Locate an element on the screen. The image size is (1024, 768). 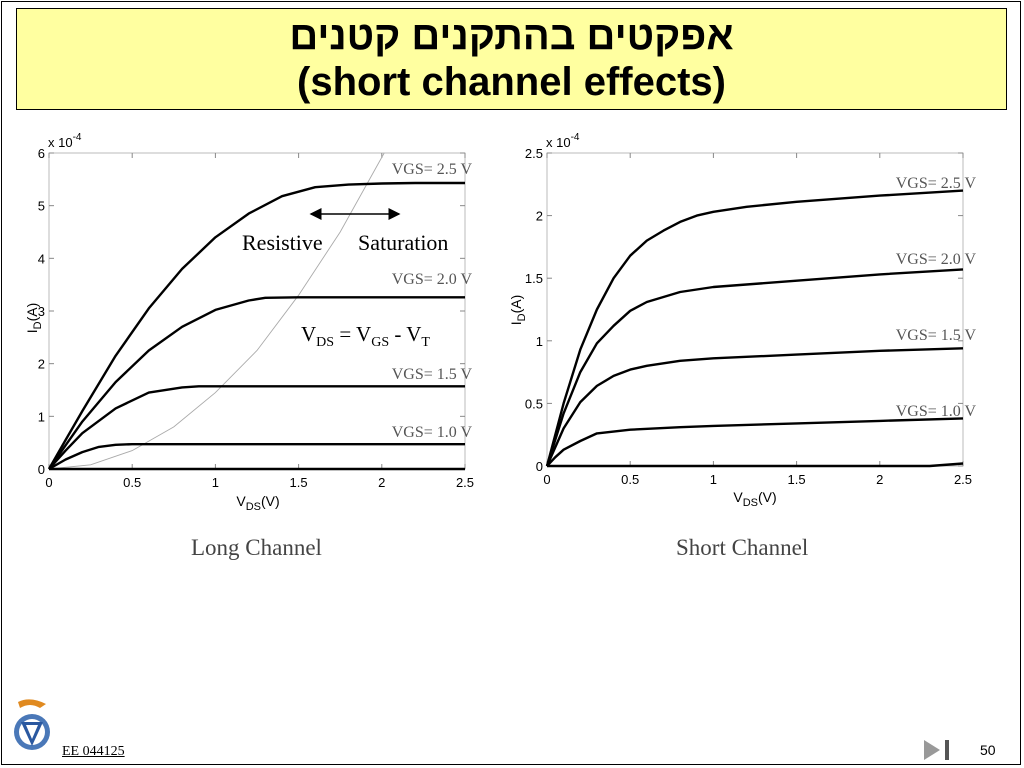
y-tick-label: 5 is located at coordinates (41, 206).